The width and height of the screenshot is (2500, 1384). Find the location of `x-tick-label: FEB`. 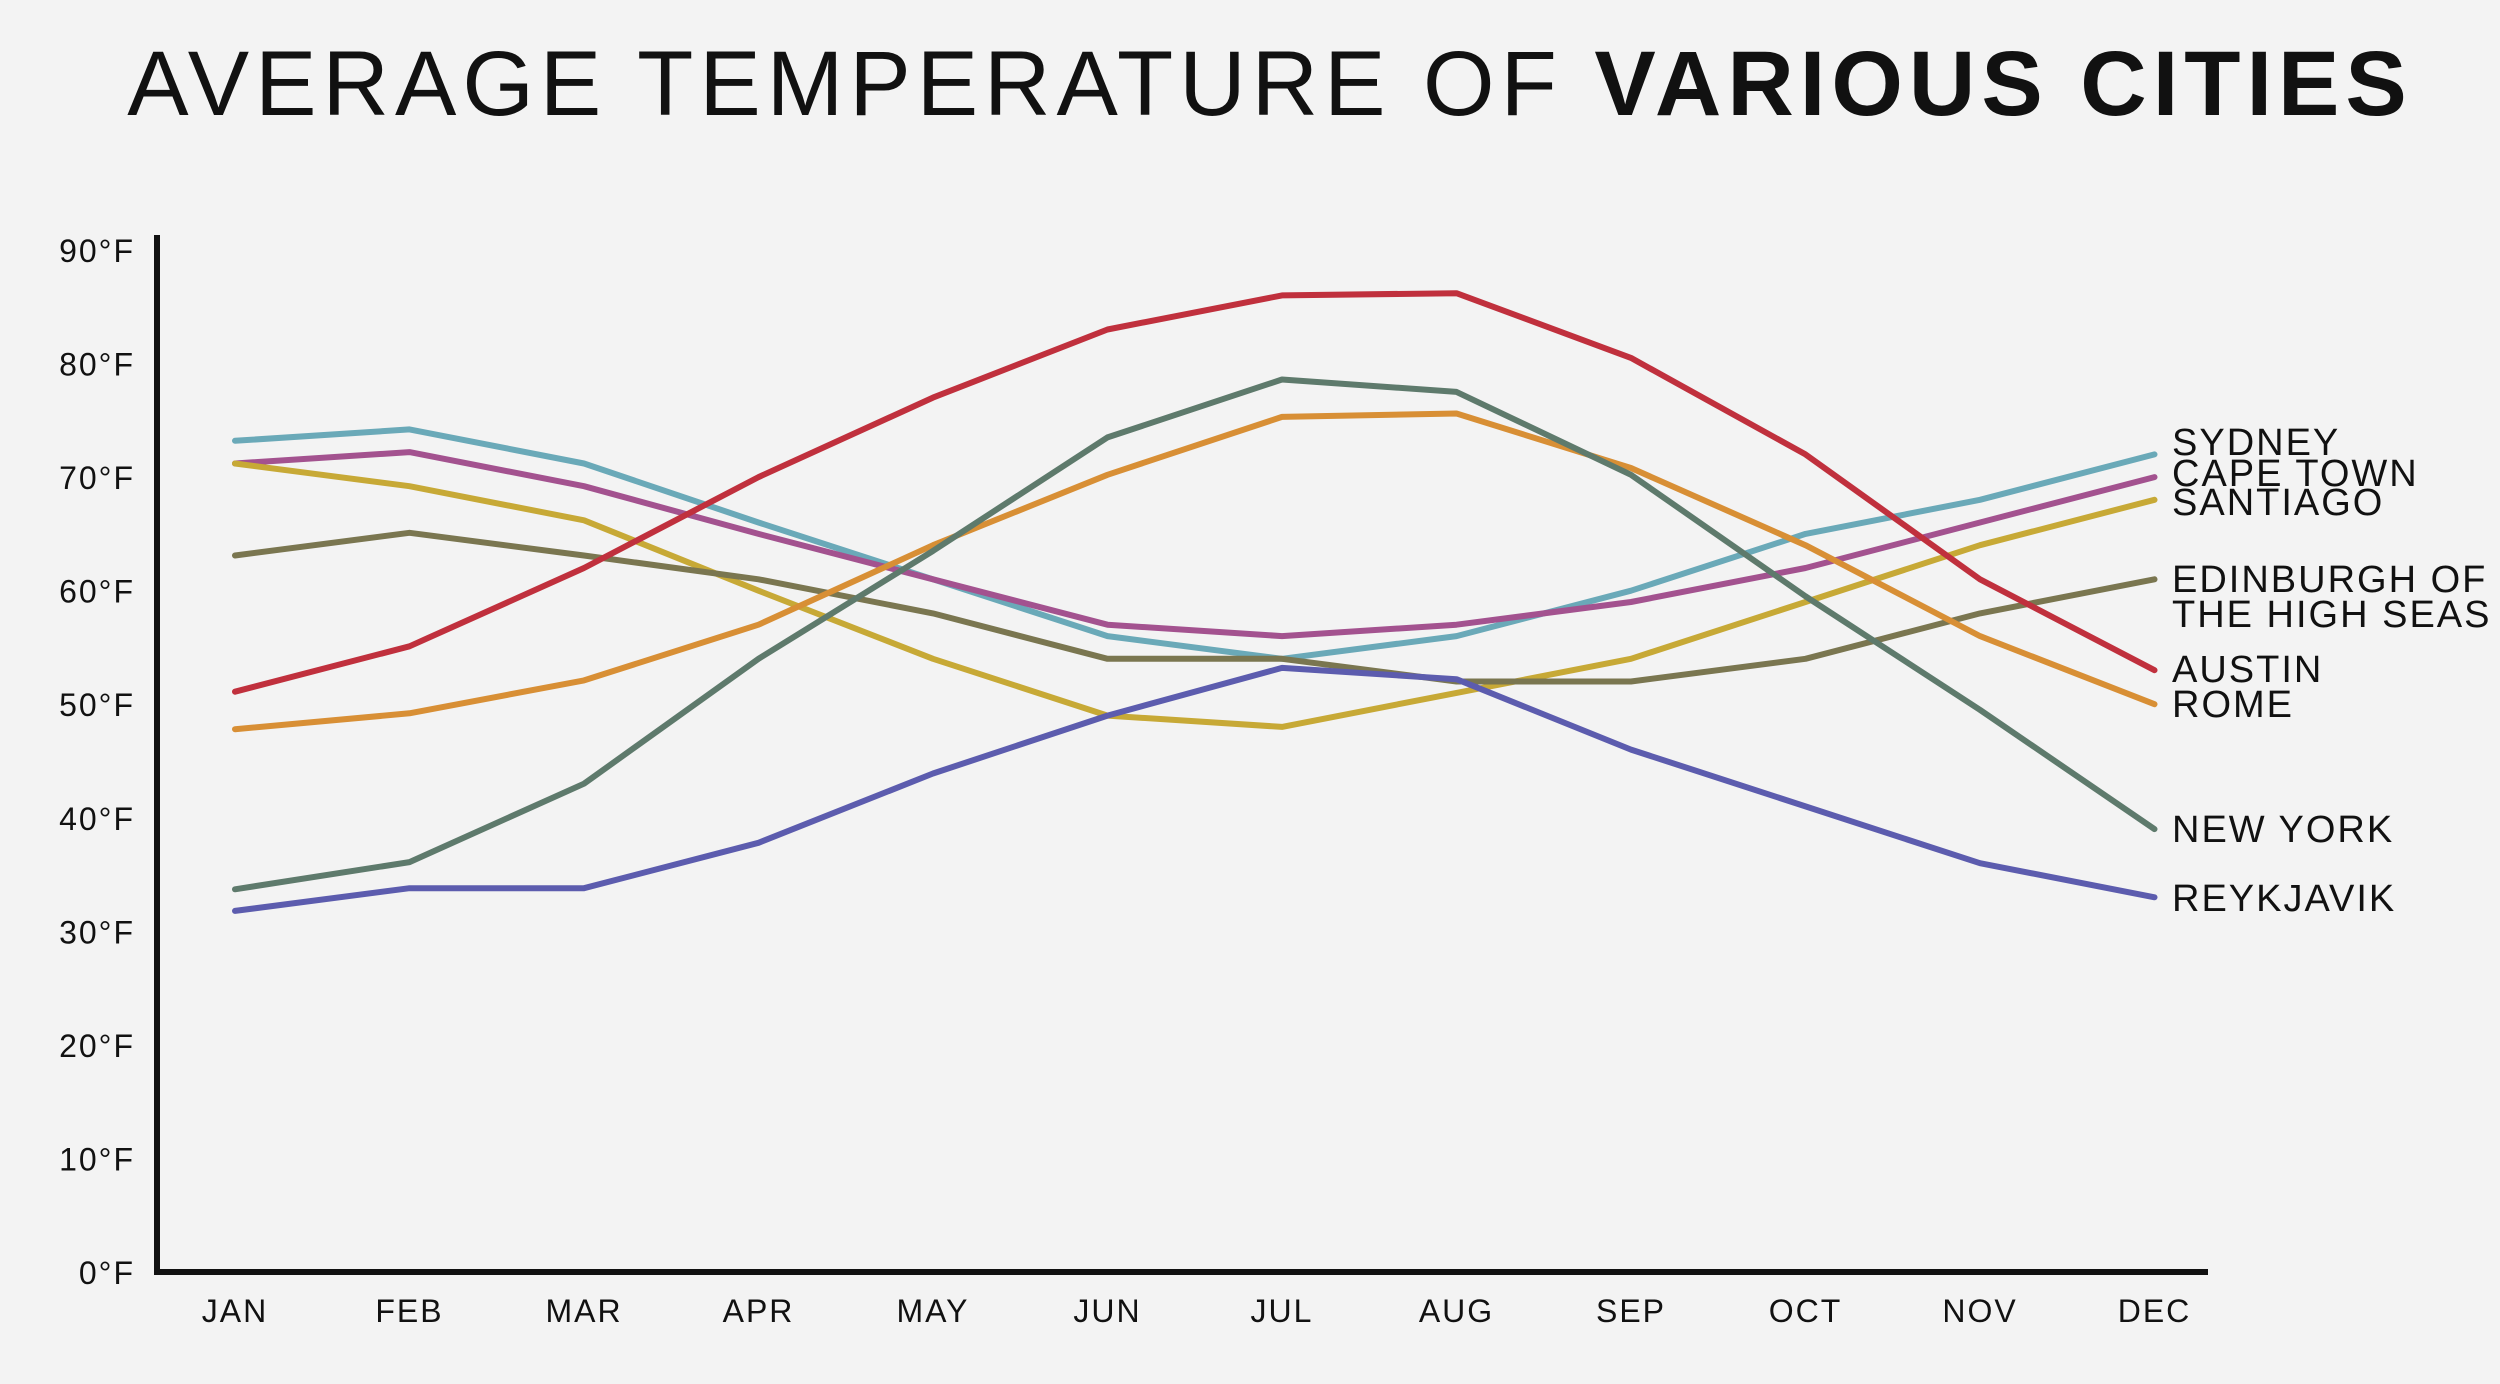

x-tick-label: FEB is located at coordinates (409, 1311).